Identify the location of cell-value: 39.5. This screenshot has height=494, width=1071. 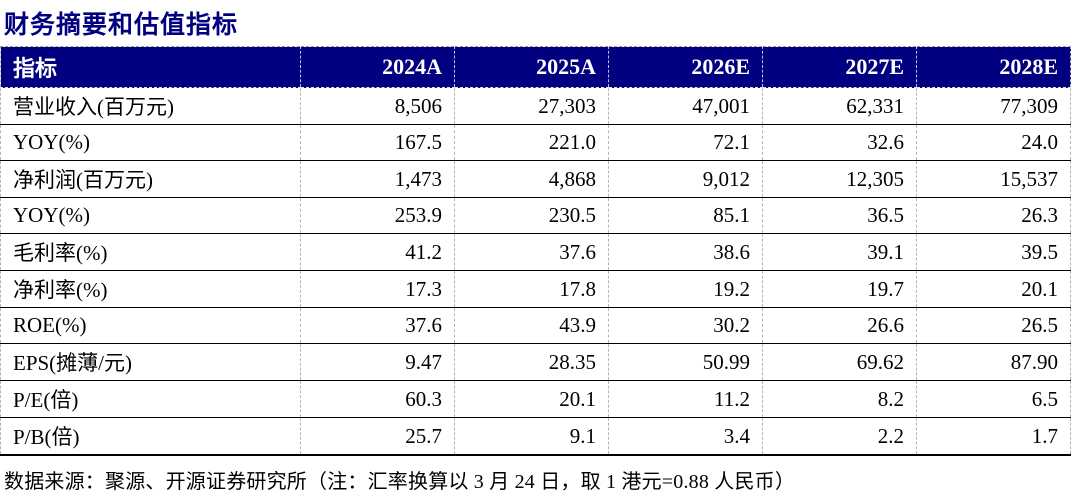
(993, 252).